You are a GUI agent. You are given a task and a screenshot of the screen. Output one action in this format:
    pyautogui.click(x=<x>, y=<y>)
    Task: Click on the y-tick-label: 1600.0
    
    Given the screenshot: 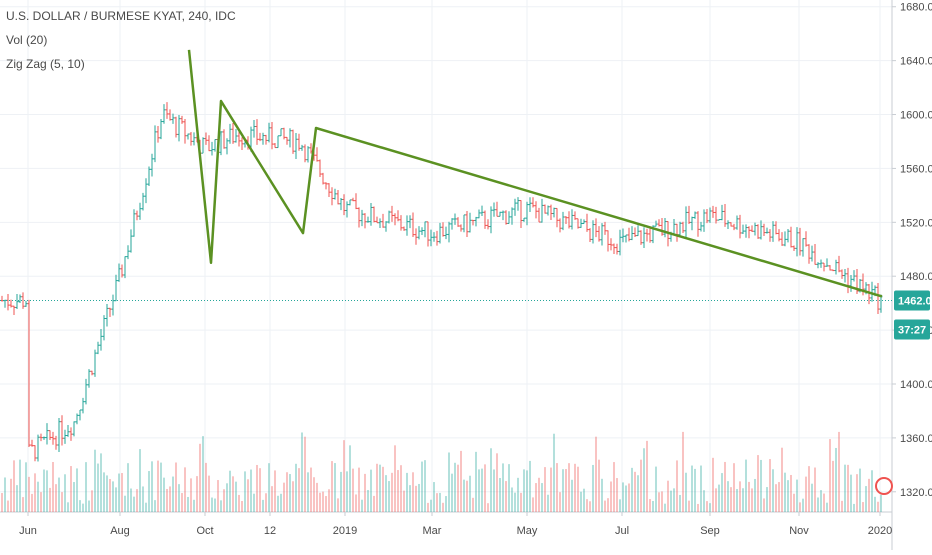 What is the action you would take?
    pyautogui.click(x=916, y=116)
    